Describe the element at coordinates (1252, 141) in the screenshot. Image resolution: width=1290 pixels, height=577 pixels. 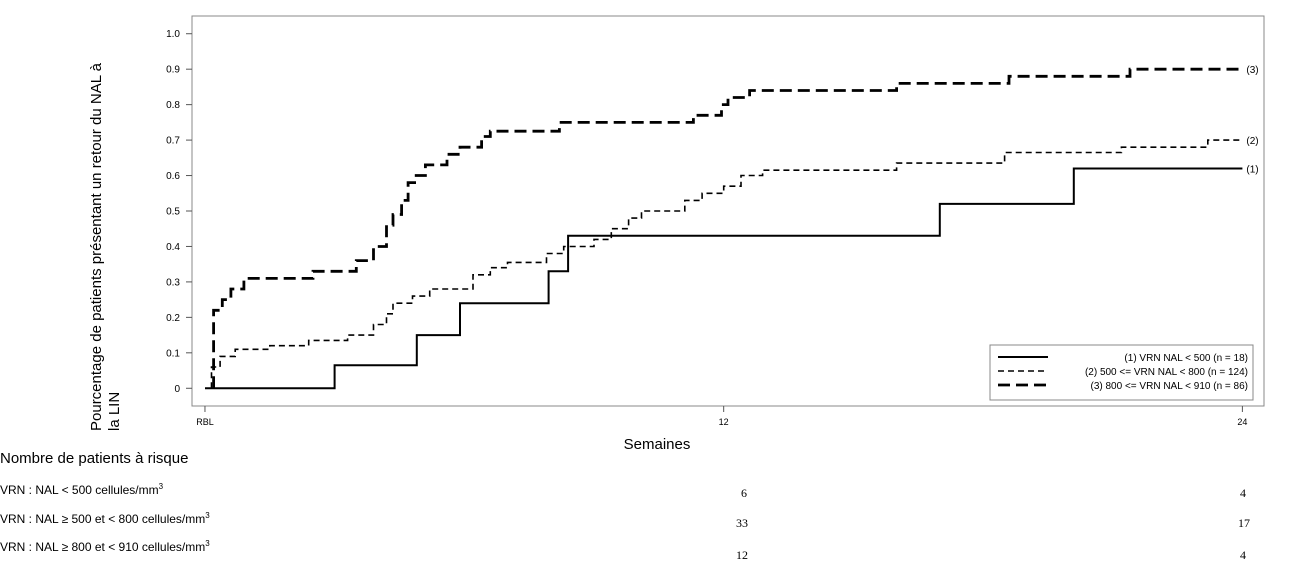
I see `series-end-label-2: (2)` at that location.